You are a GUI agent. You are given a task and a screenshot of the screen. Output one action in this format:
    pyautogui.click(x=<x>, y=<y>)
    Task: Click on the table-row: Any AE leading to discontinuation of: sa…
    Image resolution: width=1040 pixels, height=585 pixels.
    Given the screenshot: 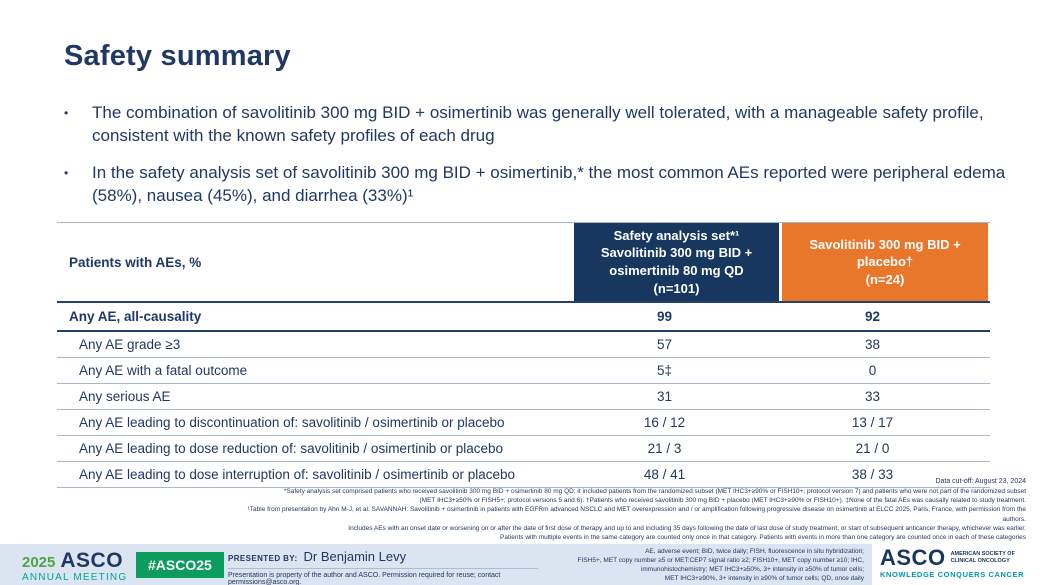 What is the action you would take?
    pyautogui.click(x=523, y=423)
    